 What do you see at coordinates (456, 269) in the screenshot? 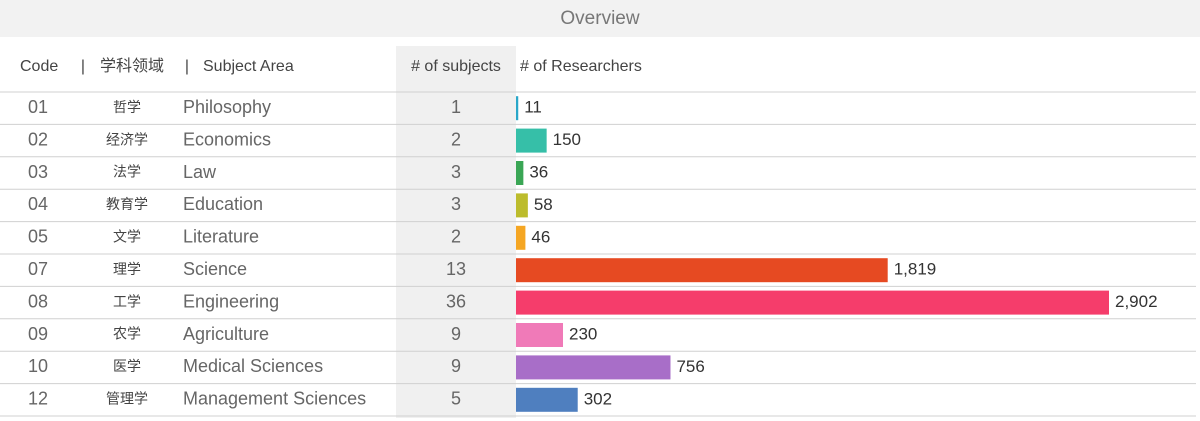
I see `subjects-count: 13` at bounding box center [456, 269].